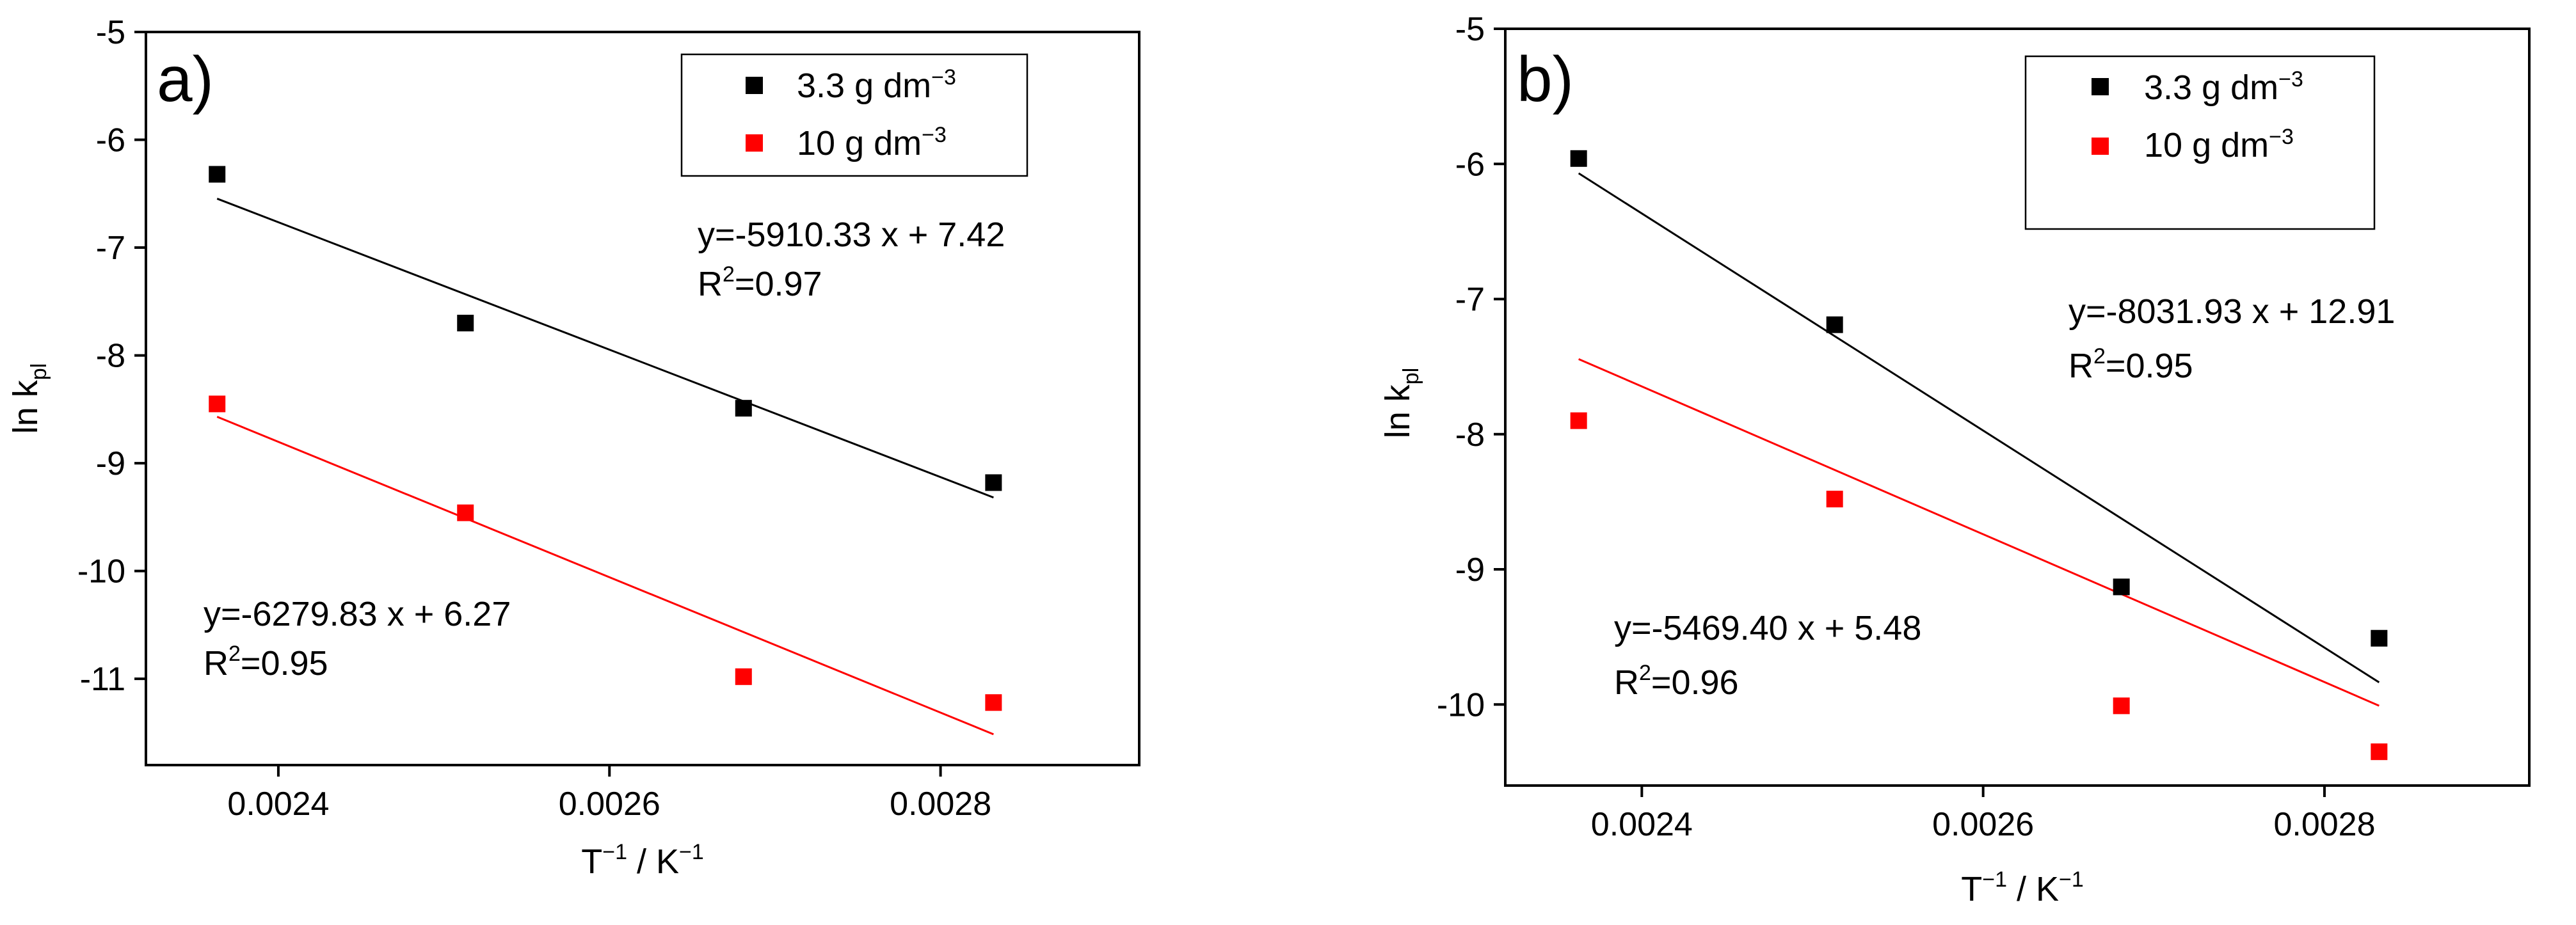 The height and width of the screenshot is (925, 2576). I want to click on x-axis-title-b: T−1 / K−1, so click(2022, 887).